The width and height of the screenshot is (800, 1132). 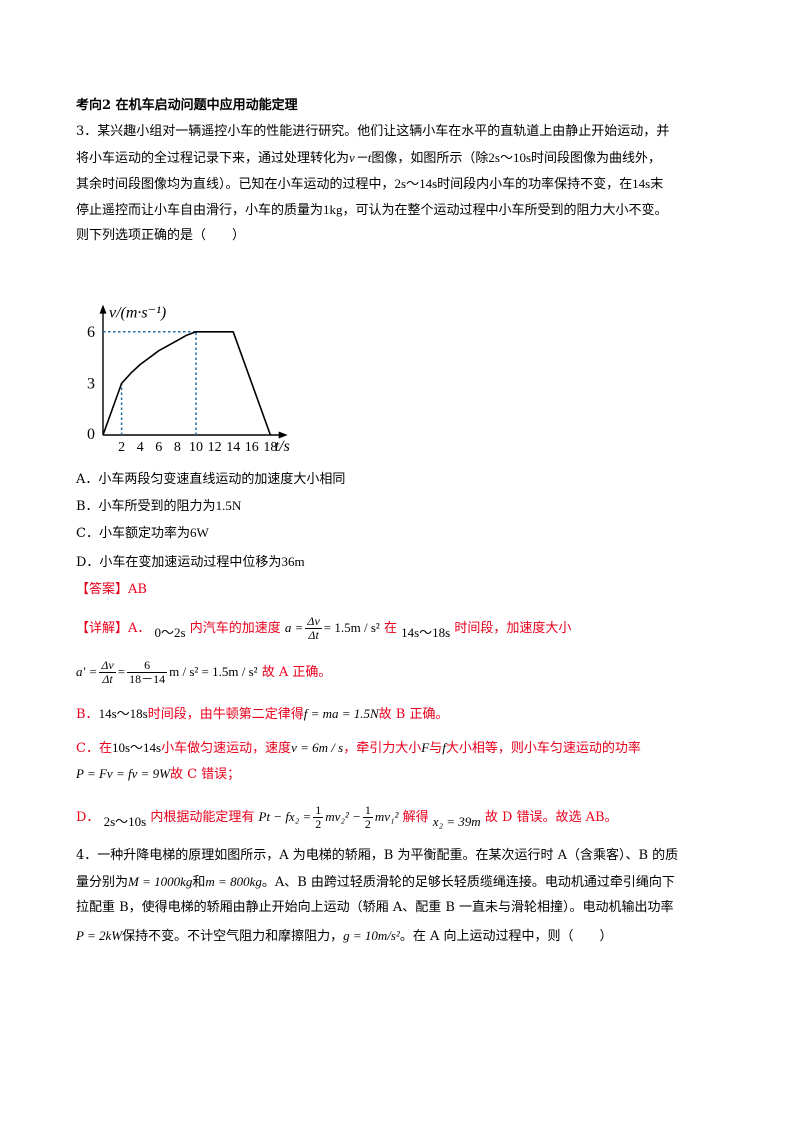 I want to click on q4-text: 。A、B 由跨过轻质滑轮的足够长轻质缆绳连接。电动机通过牵引绳向下, so click(x=468, y=882).